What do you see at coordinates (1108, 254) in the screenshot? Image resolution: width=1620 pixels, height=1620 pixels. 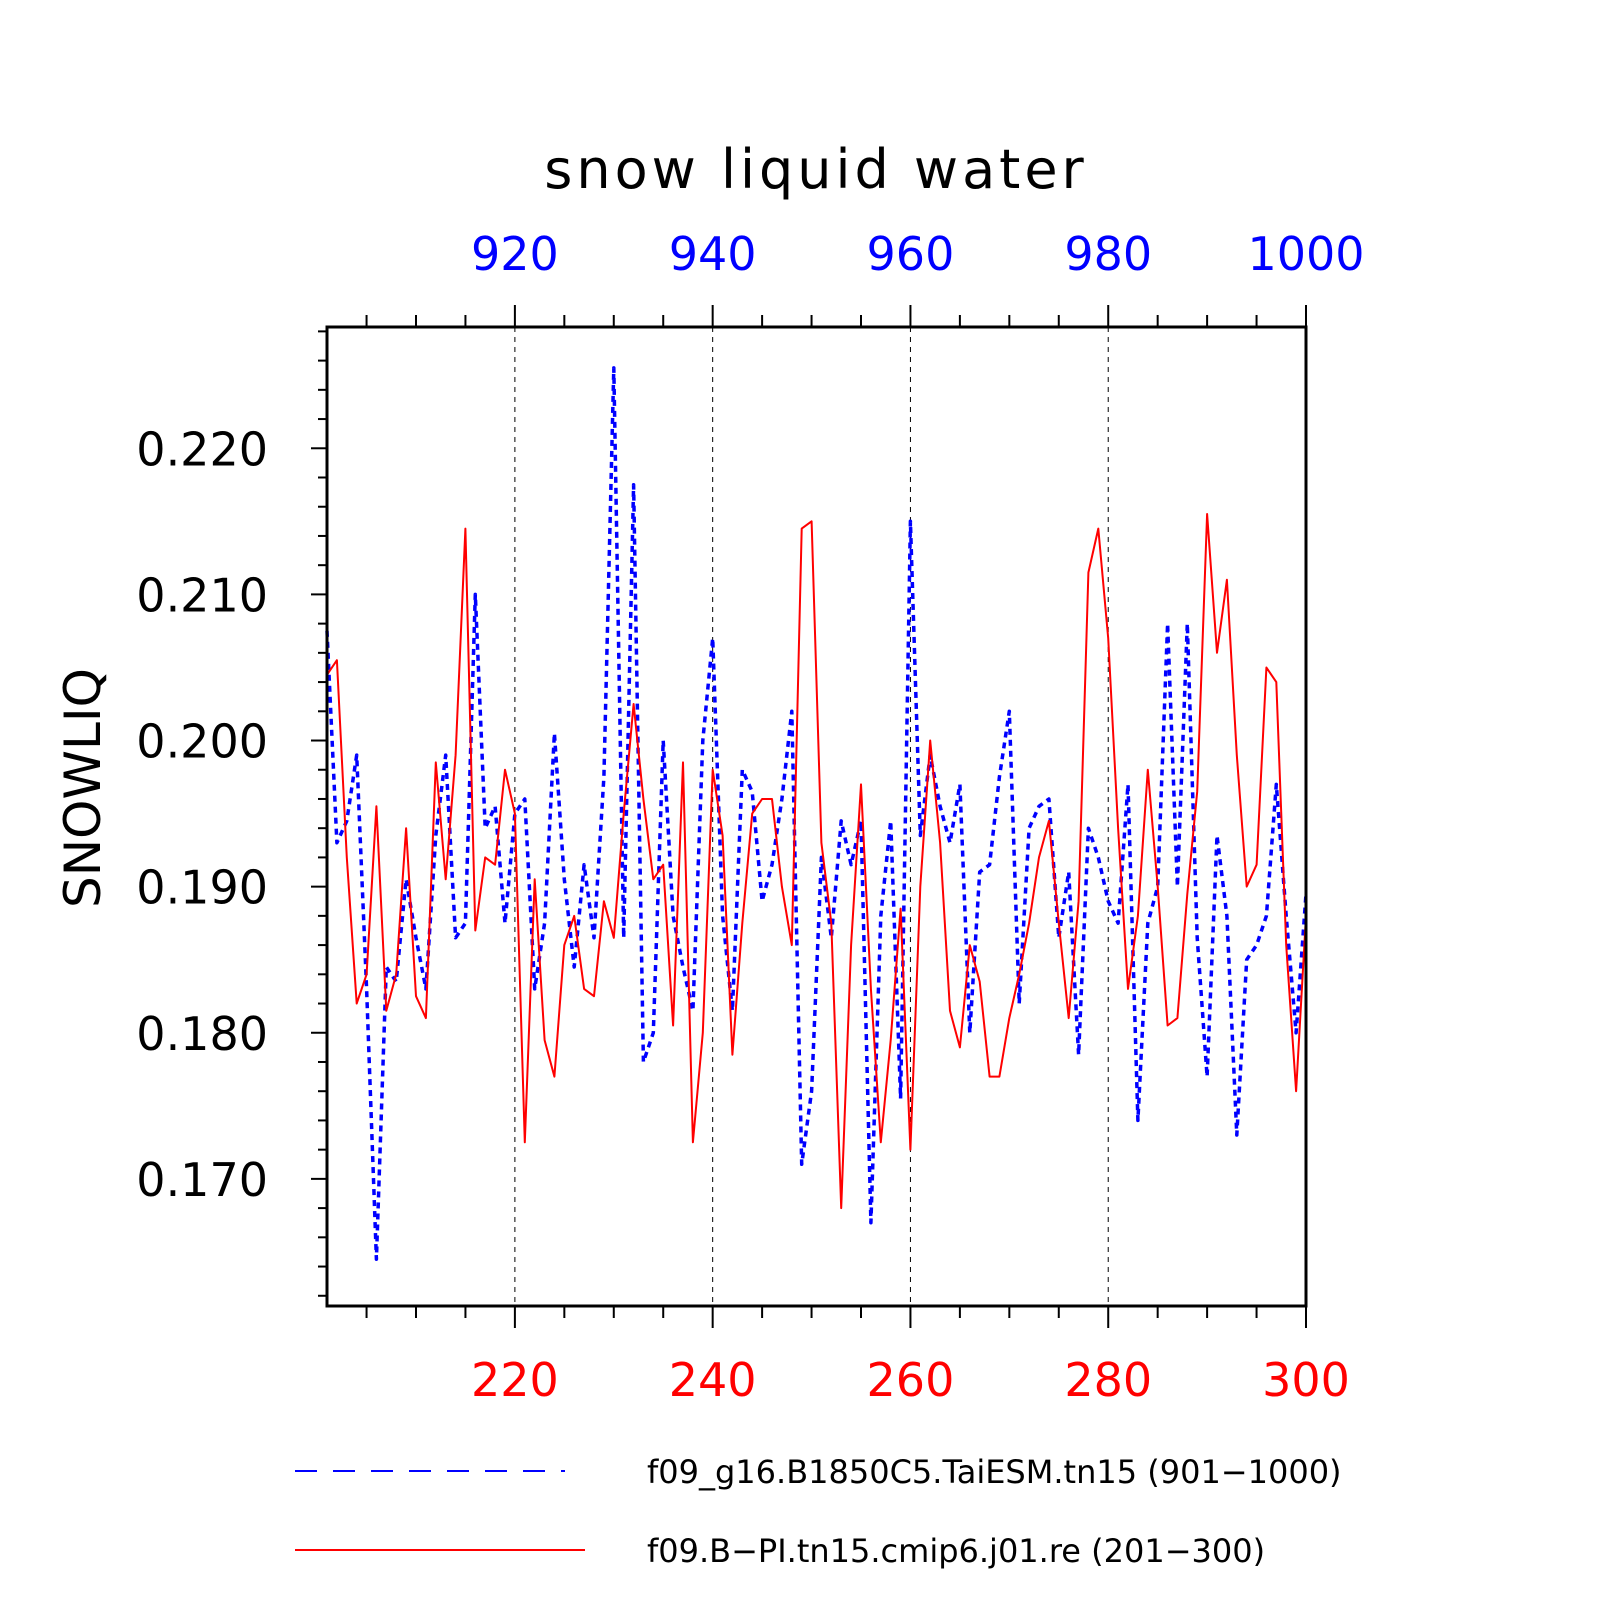 I see `x-top-tick-label: 980` at bounding box center [1108, 254].